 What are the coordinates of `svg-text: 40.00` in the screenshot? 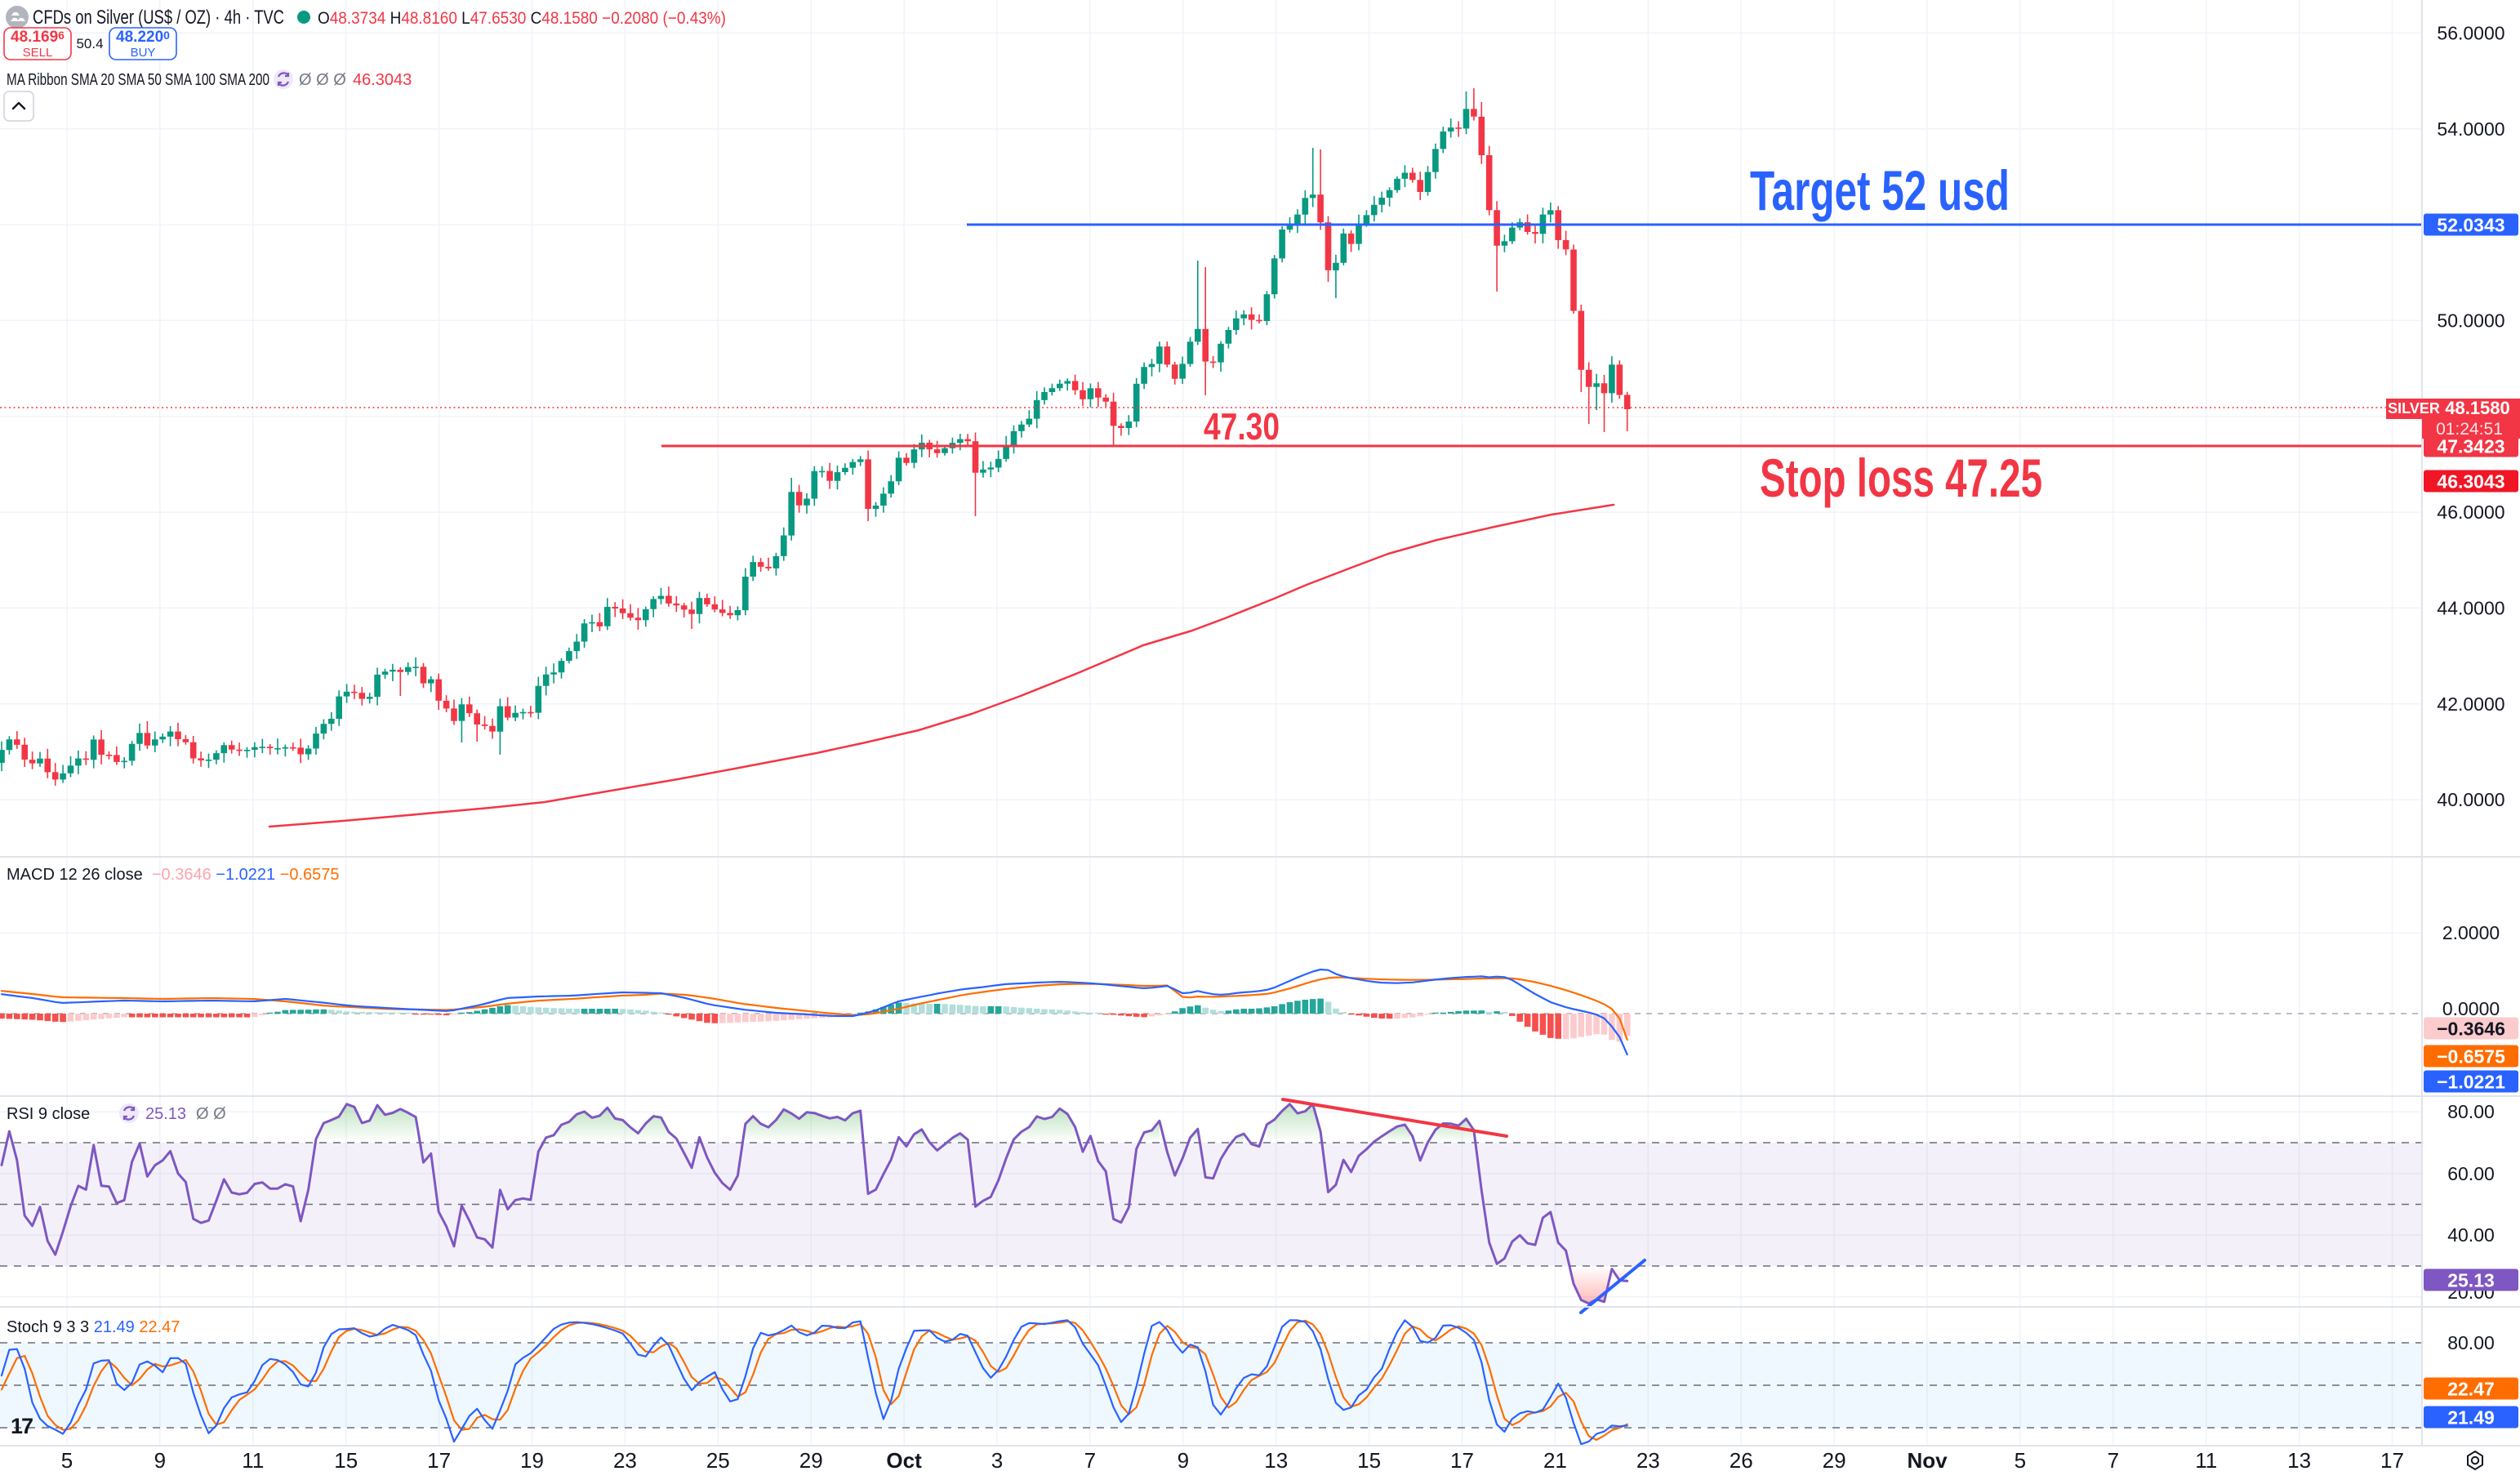 It's located at (2471, 1235).